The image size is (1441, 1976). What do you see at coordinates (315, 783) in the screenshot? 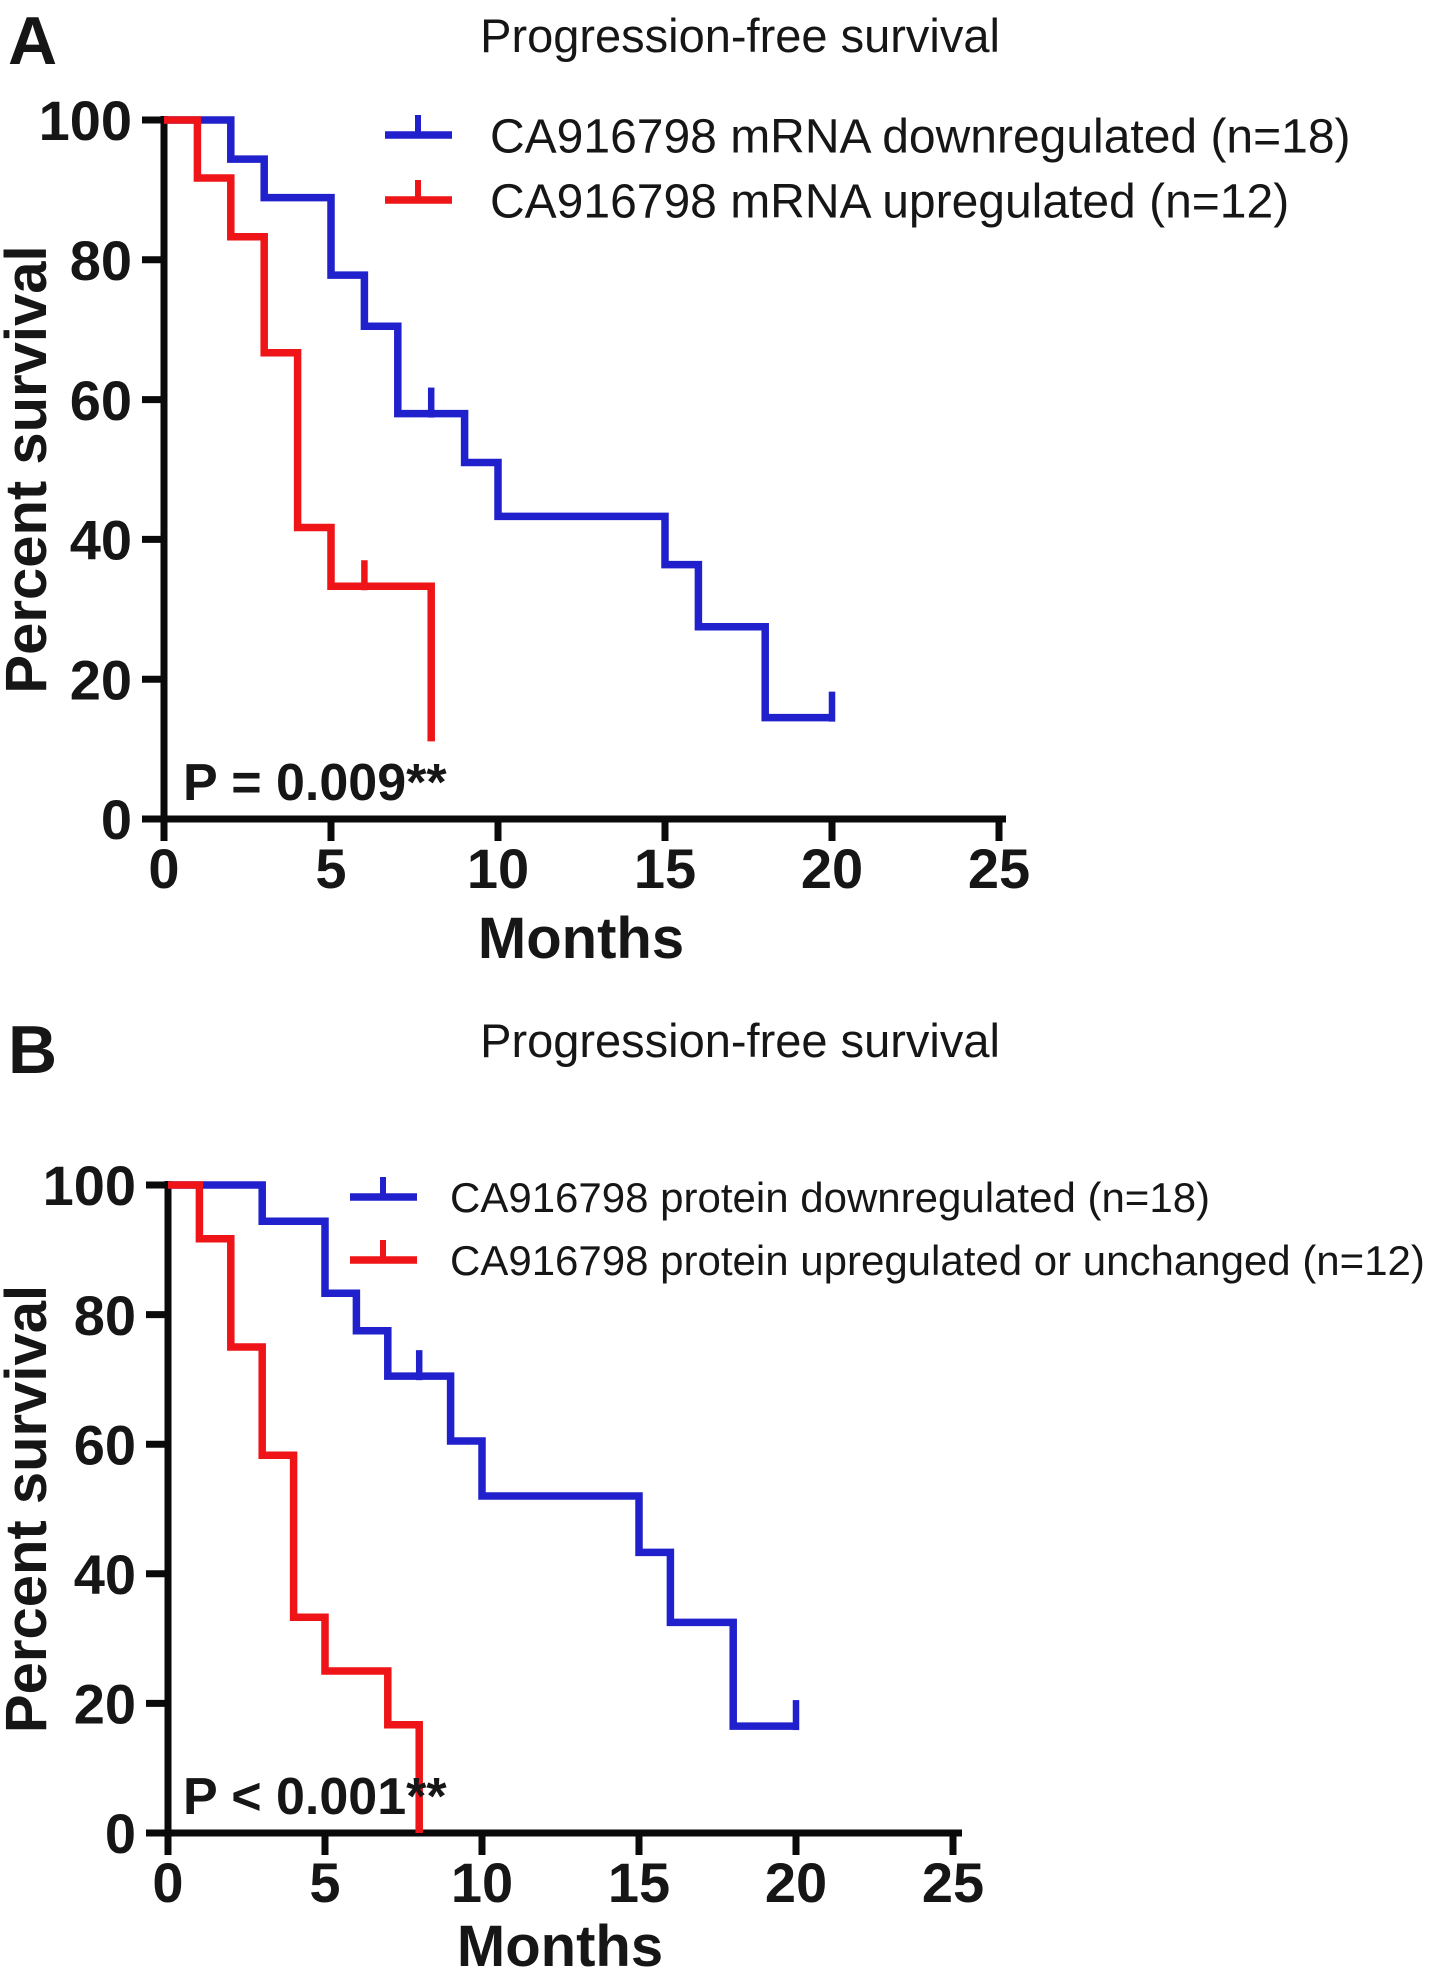
I see `p-value-label: P = 0.009**` at bounding box center [315, 783].